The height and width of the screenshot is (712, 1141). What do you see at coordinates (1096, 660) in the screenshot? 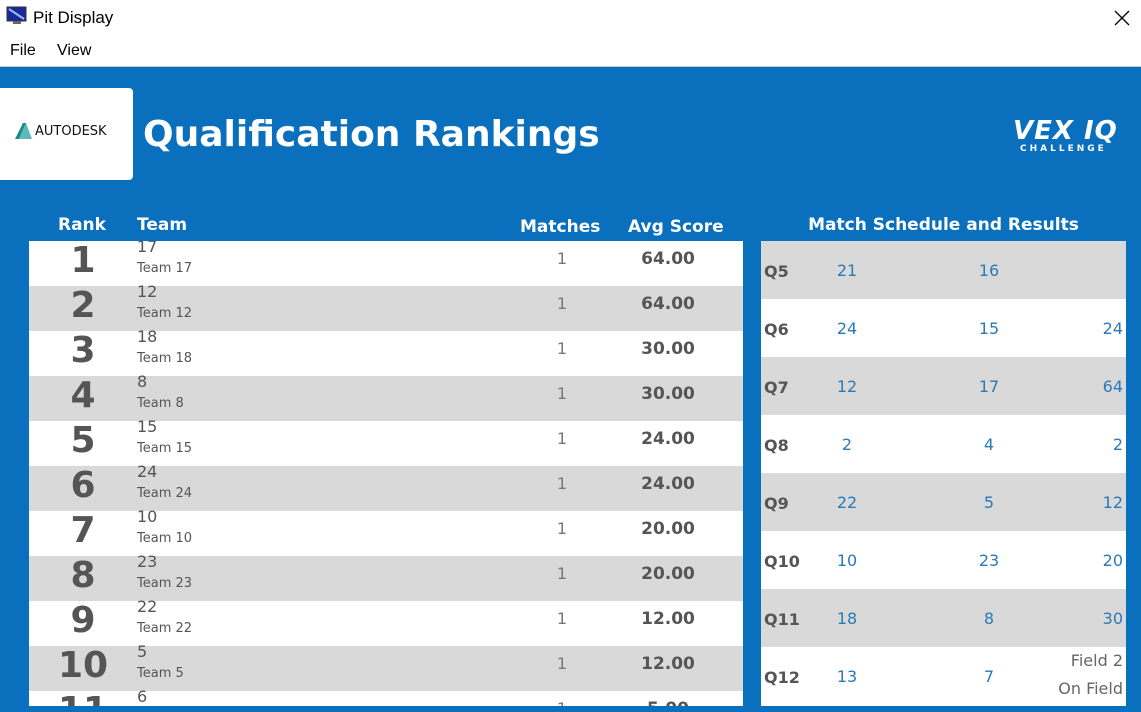
I see `match-status: Field 2` at bounding box center [1096, 660].